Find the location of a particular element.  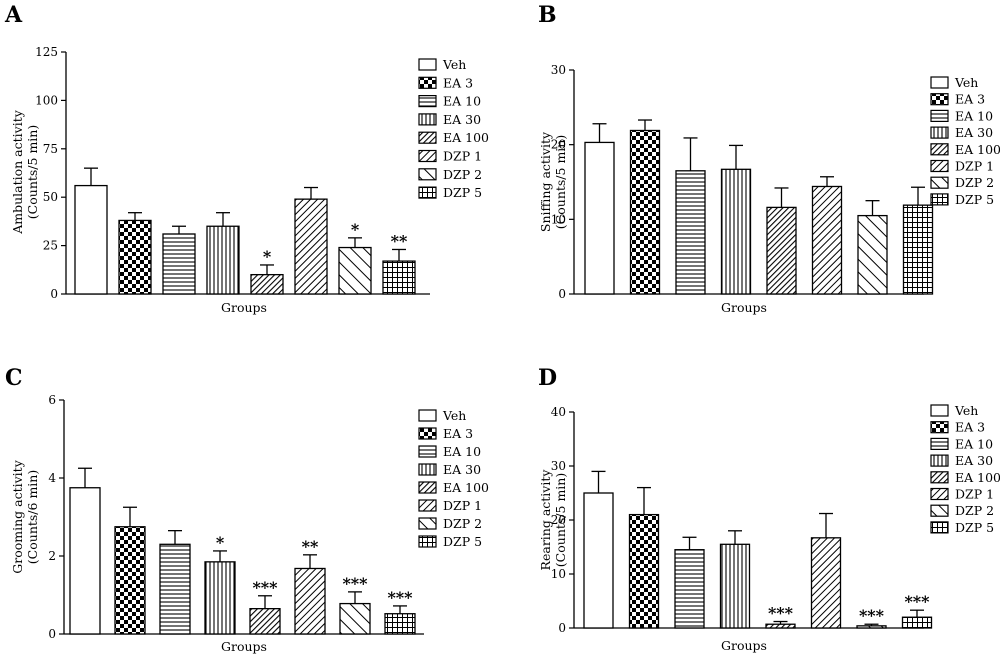

y-tick-label: 10 is located at coordinates (558, 219).